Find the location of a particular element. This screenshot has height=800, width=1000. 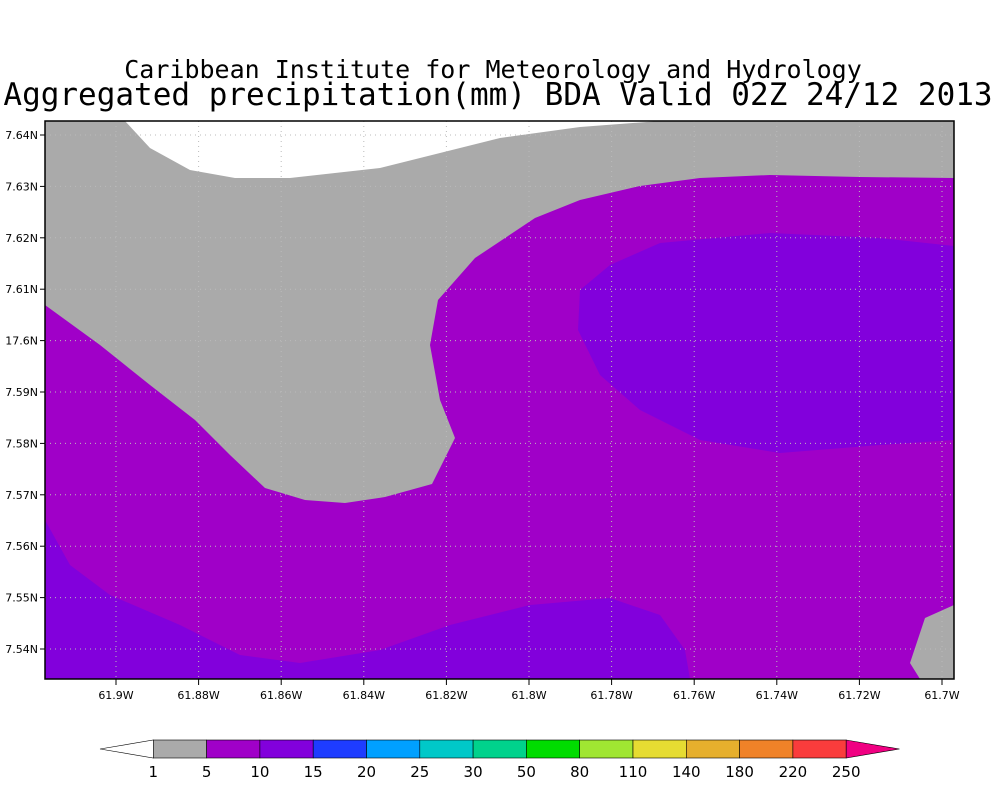

y-tick-label: 7.56N is located at coordinates (21, 546).